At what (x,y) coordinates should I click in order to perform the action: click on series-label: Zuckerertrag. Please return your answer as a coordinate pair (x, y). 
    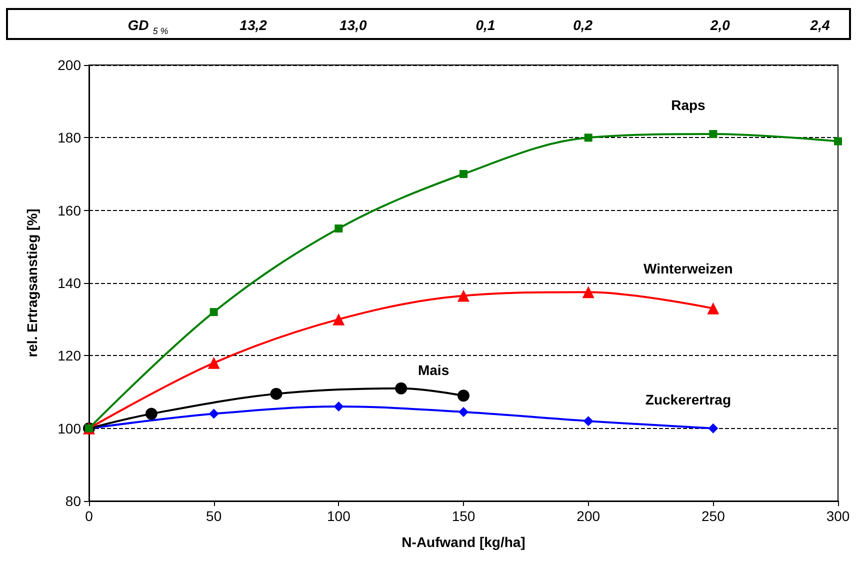
    Looking at the image, I should click on (688, 399).